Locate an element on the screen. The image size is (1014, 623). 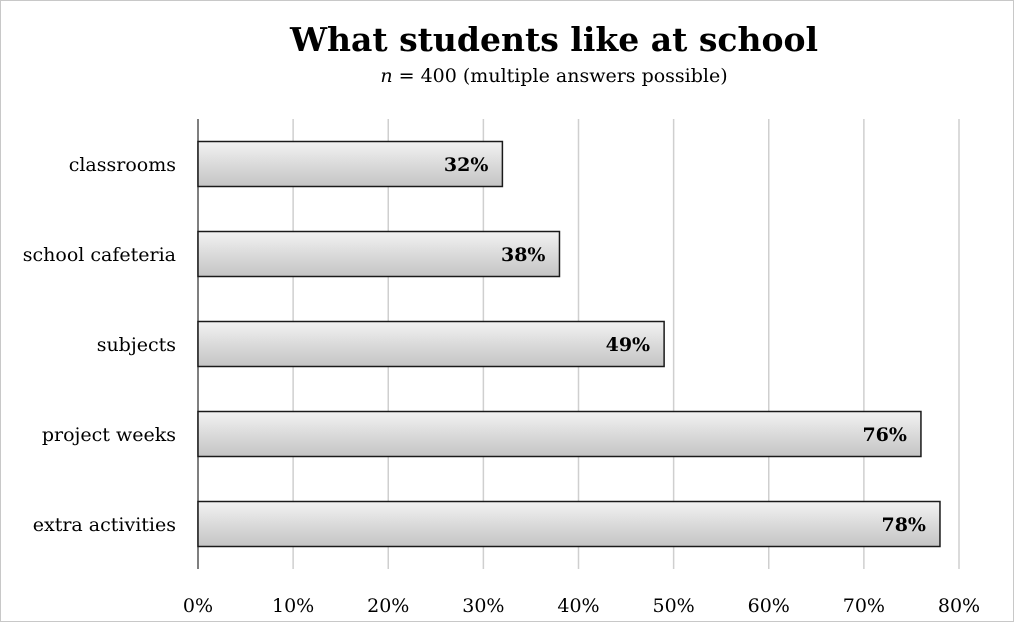
bar-classrooms is located at coordinates (350, 164).